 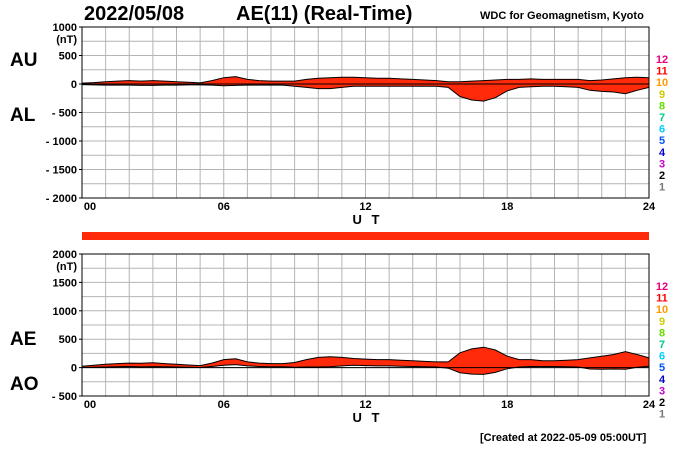 I want to click on y-tick-label: - 1500, so click(x=61, y=171).